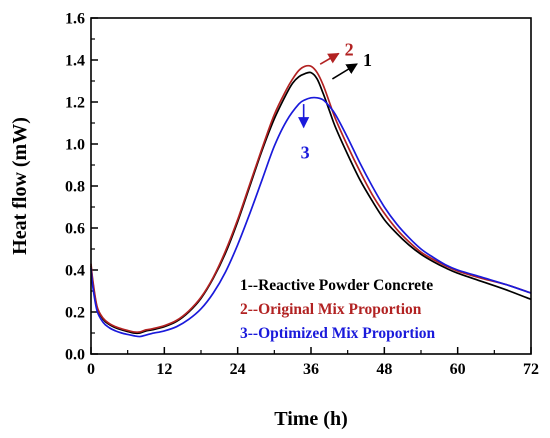 Image resolution: width=550 pixels, height=438 pixels. What do you see at coordinates (91, 369) in the screenshot?
I see `x-tick-label: 0` at bounding box center [91, 369].